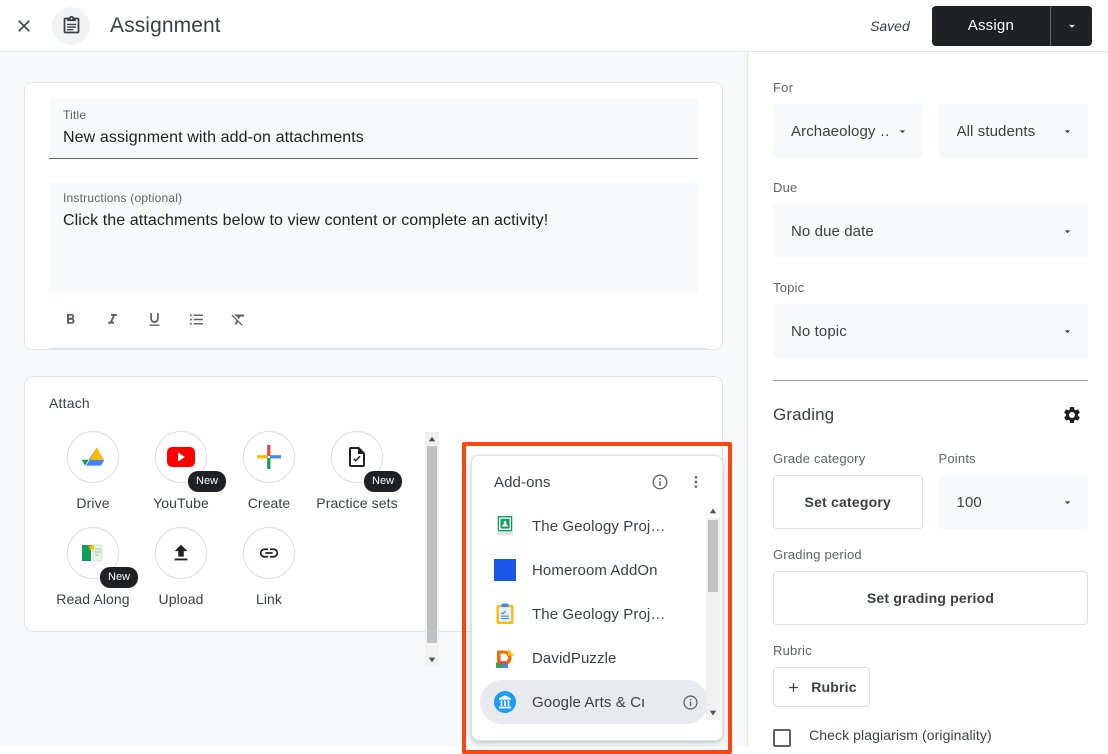 Image resolution: width=1108 pixels, height=754 pixels. Describe the element at coordinates (574, 658) in the screenshot. I see `addon-name: DavidPuzzle` at that location.